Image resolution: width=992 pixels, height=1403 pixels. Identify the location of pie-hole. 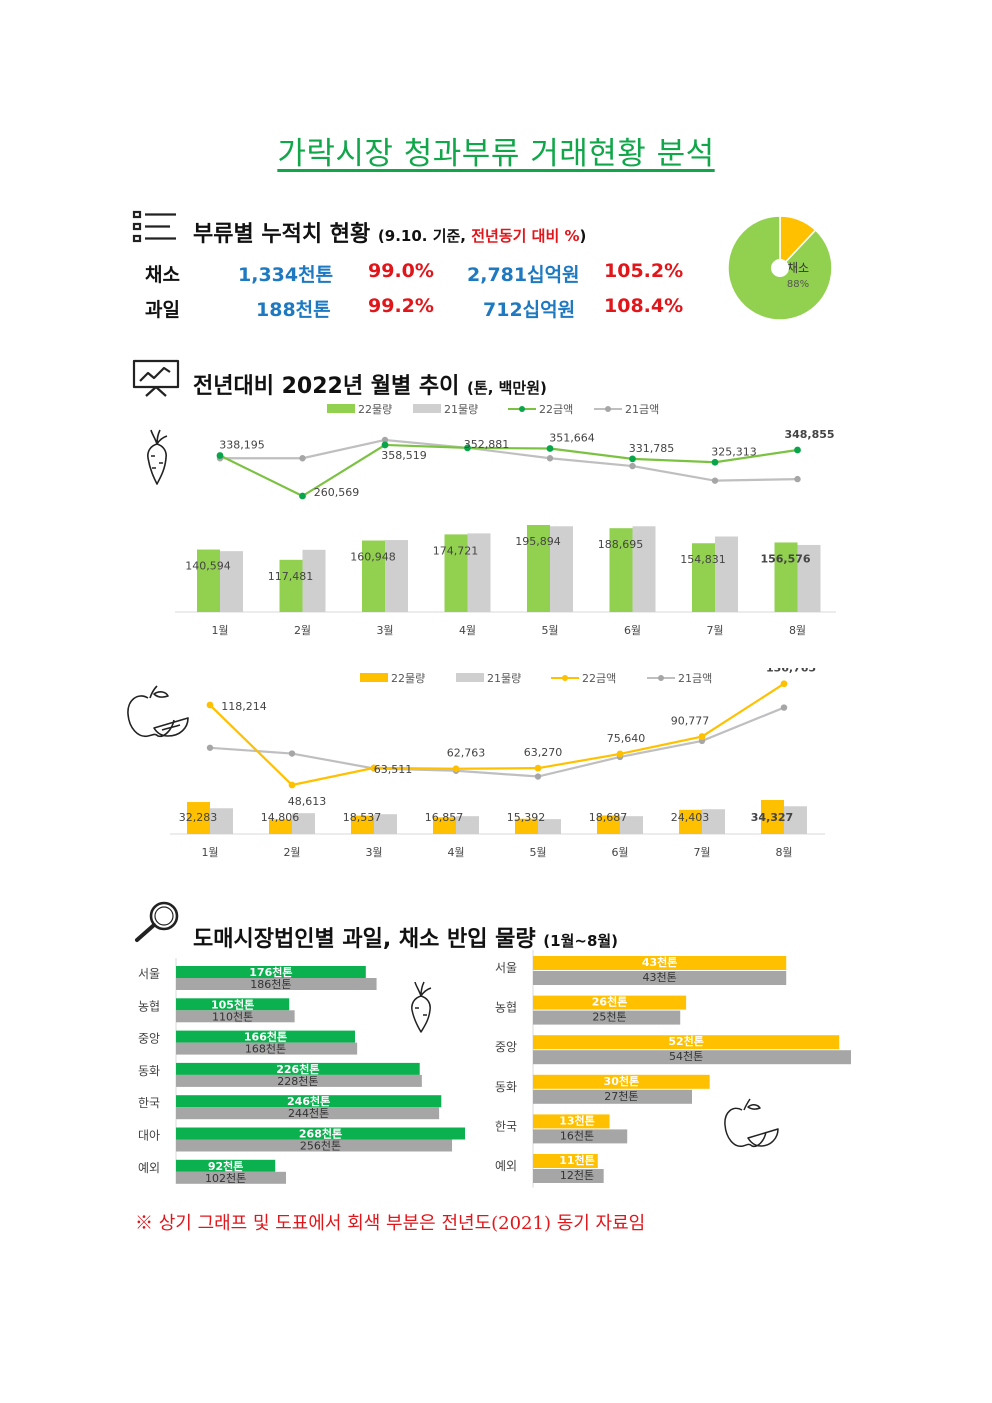
(780, 268).